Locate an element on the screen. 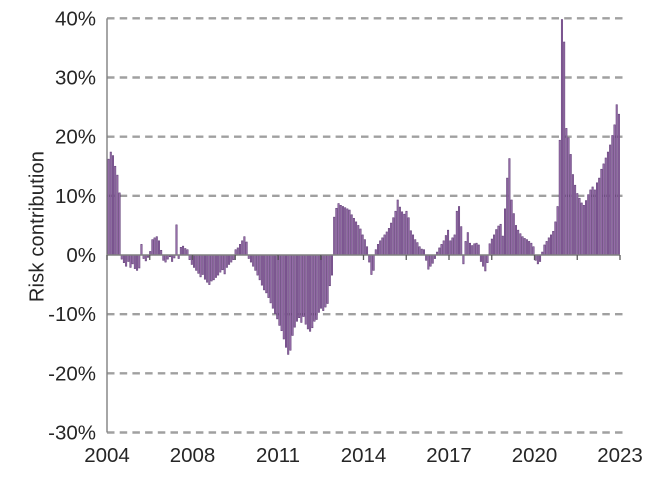 This screenshot has height=477, width=650. y-tick-label: -30% is located at coordinates (72, 433).